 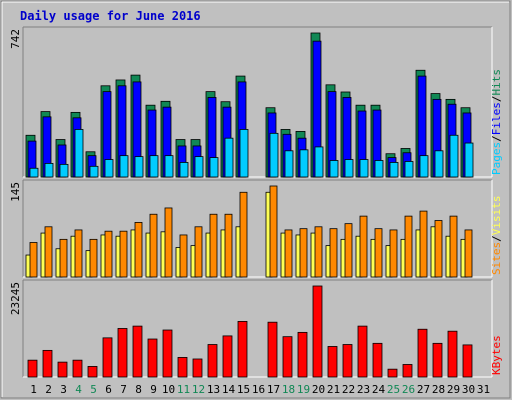 I want to click on day-label: 6, so click(x=108, y=389).